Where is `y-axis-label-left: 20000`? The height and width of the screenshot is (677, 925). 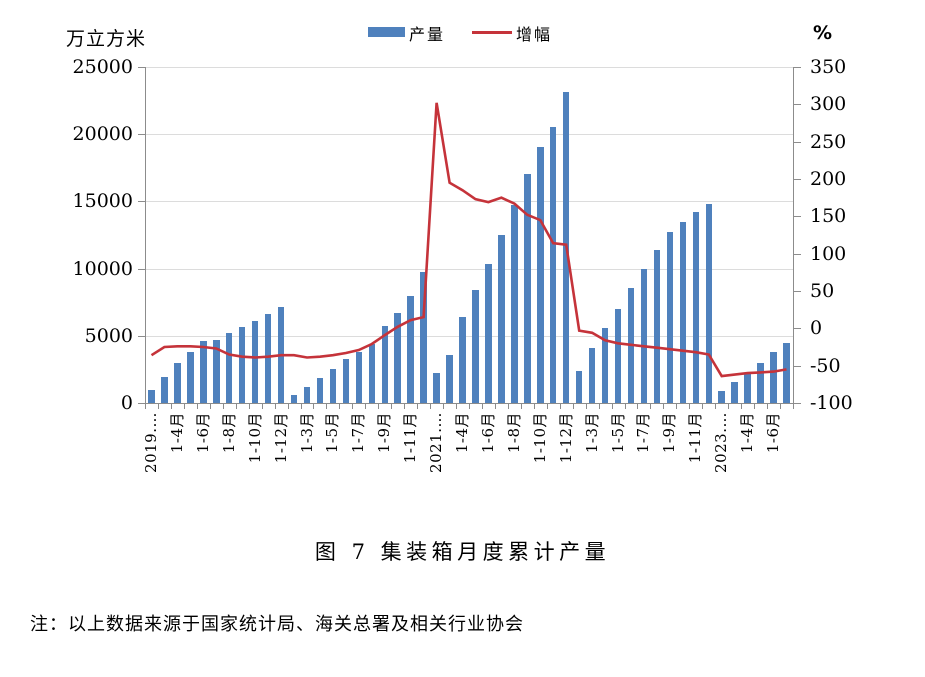
y-axis-label-left: 20000 is located at coordinates (102, 134).